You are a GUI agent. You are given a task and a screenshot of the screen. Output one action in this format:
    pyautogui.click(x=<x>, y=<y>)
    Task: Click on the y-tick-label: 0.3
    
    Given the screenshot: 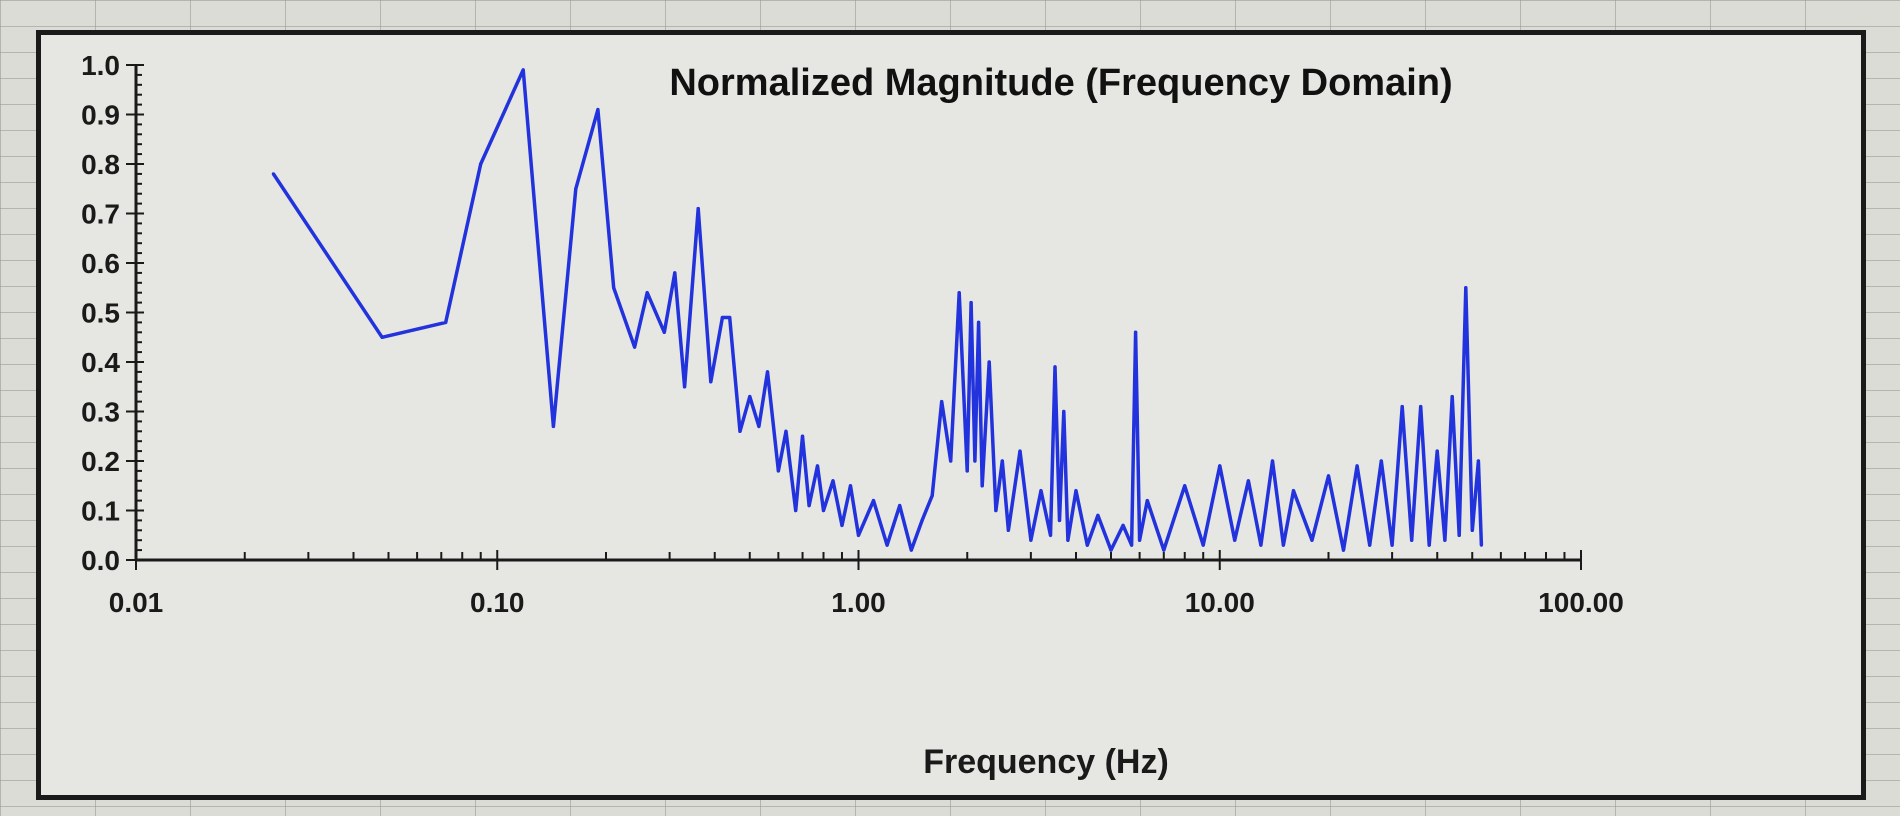 What is the action you would take?
    pyautogui.click(x=100, y=412)
    